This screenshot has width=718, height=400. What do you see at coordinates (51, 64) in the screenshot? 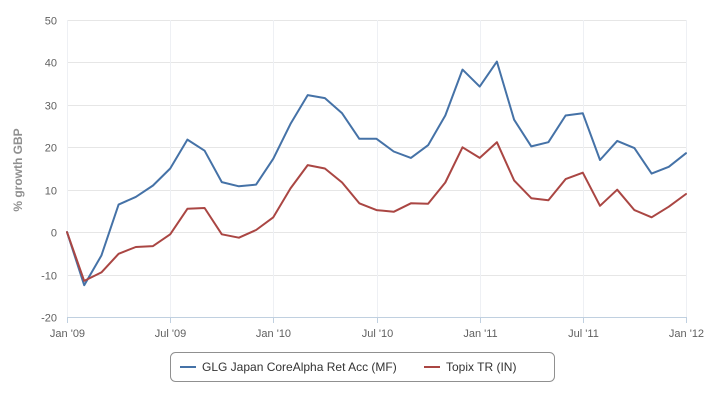
I see `y-tick-label: 40` at bounding box center [51, 64].